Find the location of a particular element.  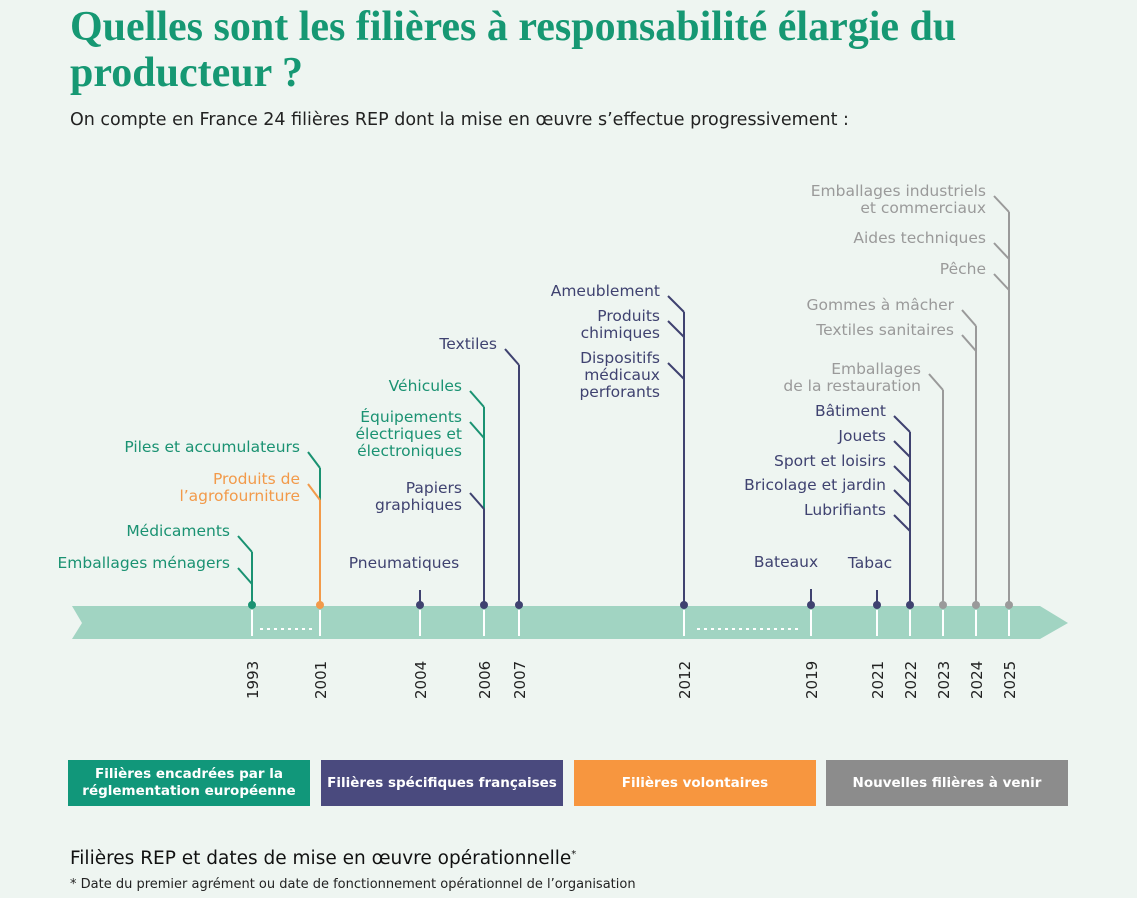

entry-label: Ameublement is located at coordinates (605, 291).